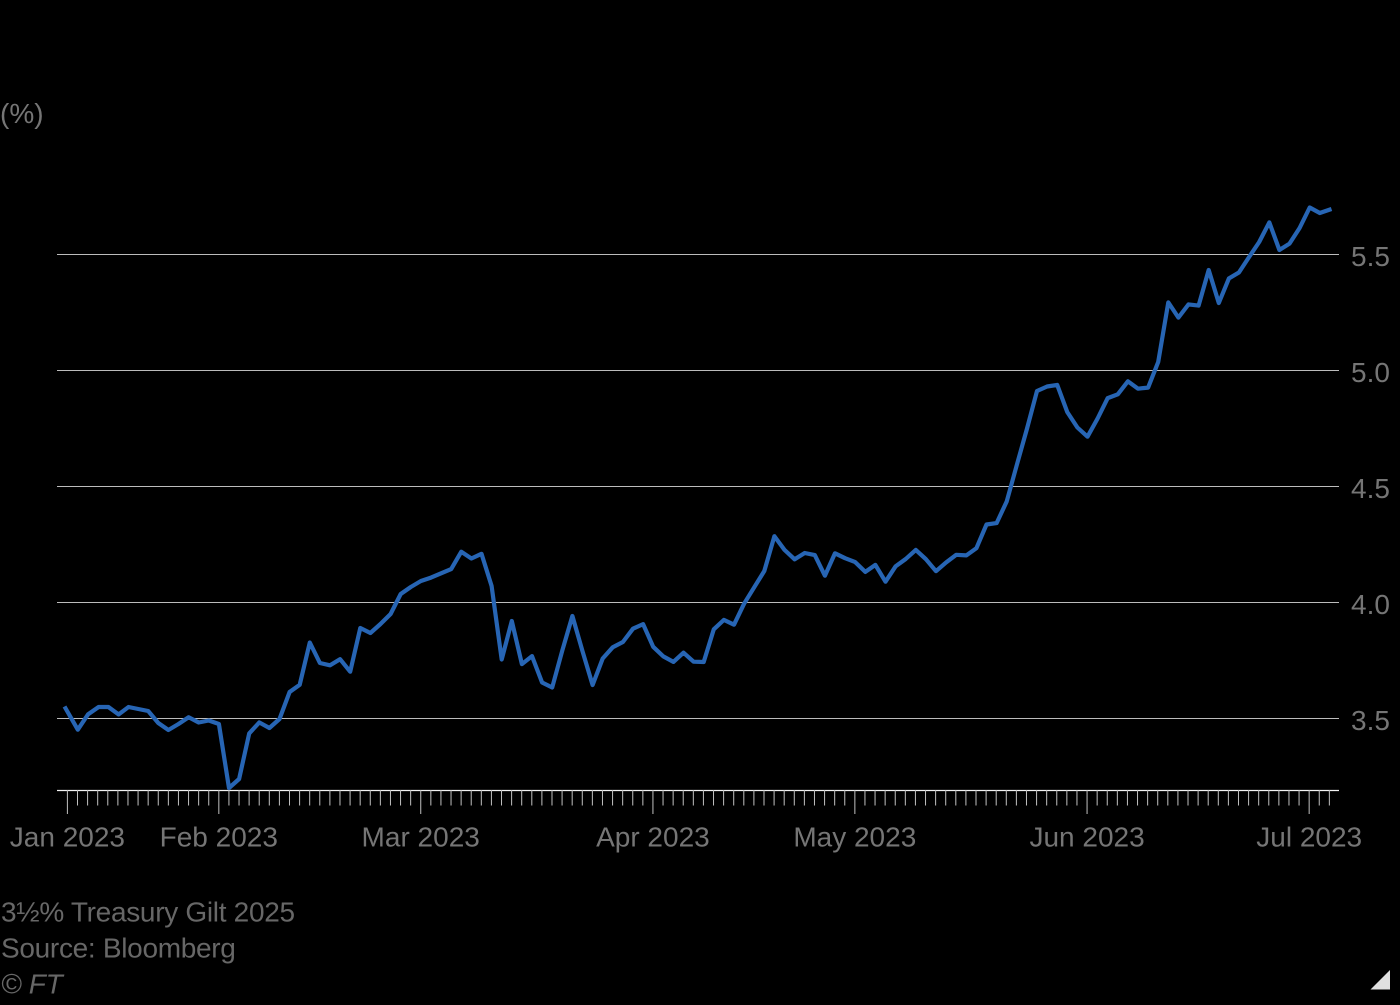 The width and height of the screenshot is (1400, 1005). I want to click on svg-text: May 2023, so click(854, 837).